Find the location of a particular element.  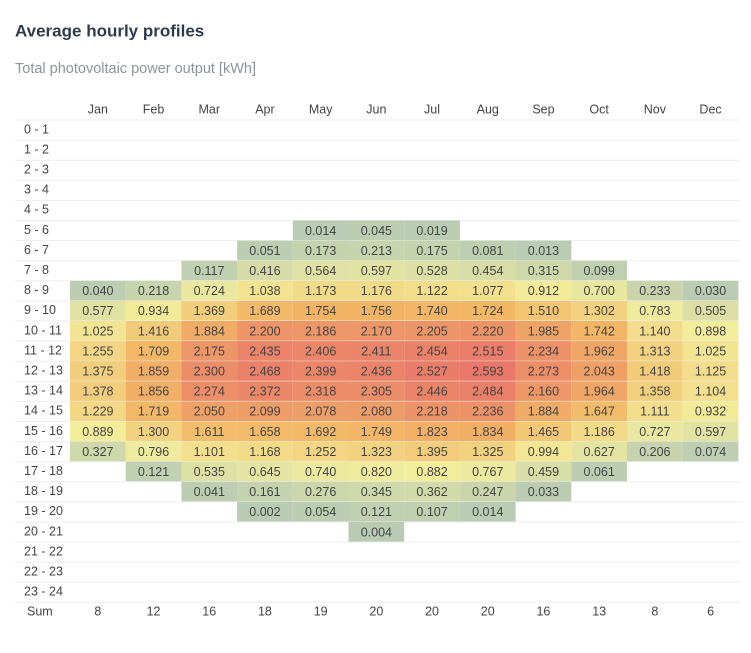

cell-label: 1.125 is located at coordinates (710, 372).